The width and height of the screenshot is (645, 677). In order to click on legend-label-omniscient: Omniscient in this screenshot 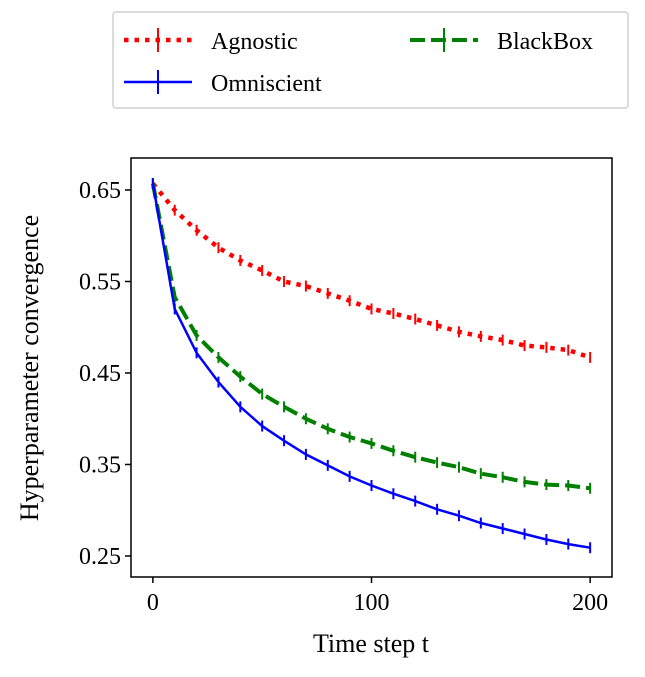, I will do `click(266, 84)`.